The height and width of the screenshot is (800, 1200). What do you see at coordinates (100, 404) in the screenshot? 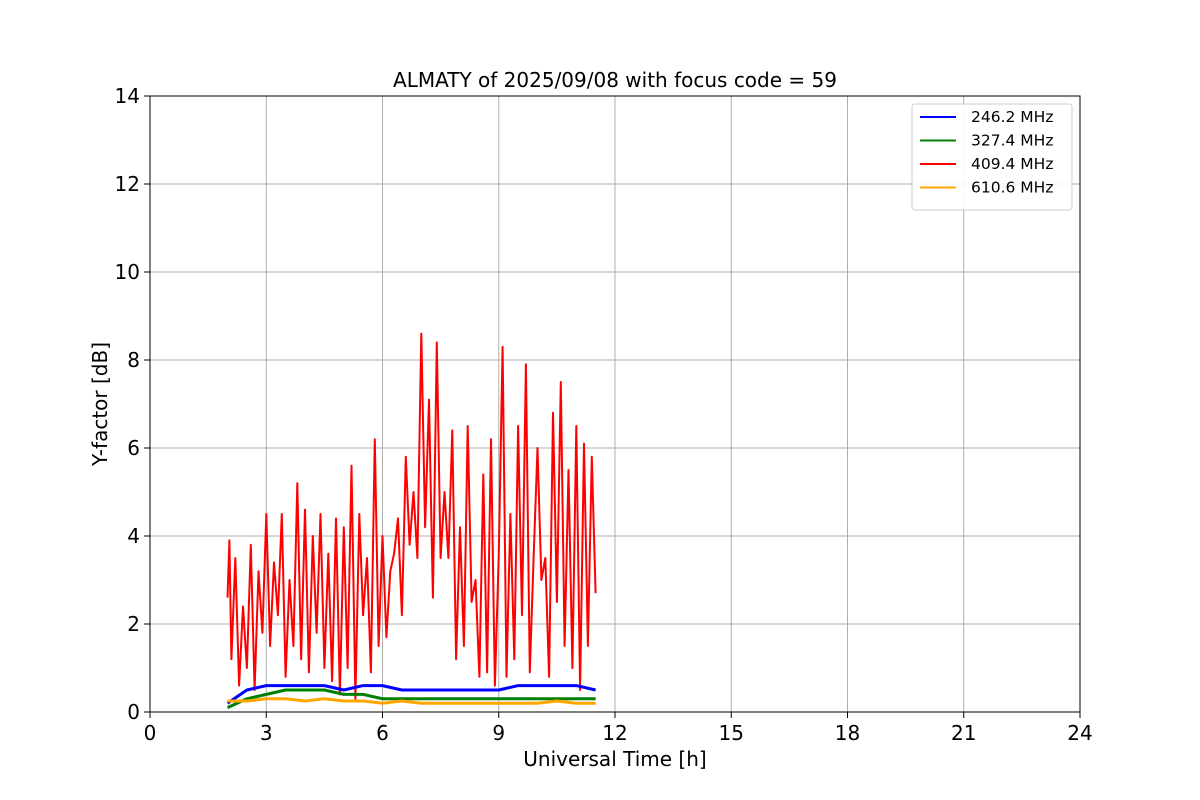
I see `y-axis-title: Y-factor [dB]` at bounding box center [100, 404].